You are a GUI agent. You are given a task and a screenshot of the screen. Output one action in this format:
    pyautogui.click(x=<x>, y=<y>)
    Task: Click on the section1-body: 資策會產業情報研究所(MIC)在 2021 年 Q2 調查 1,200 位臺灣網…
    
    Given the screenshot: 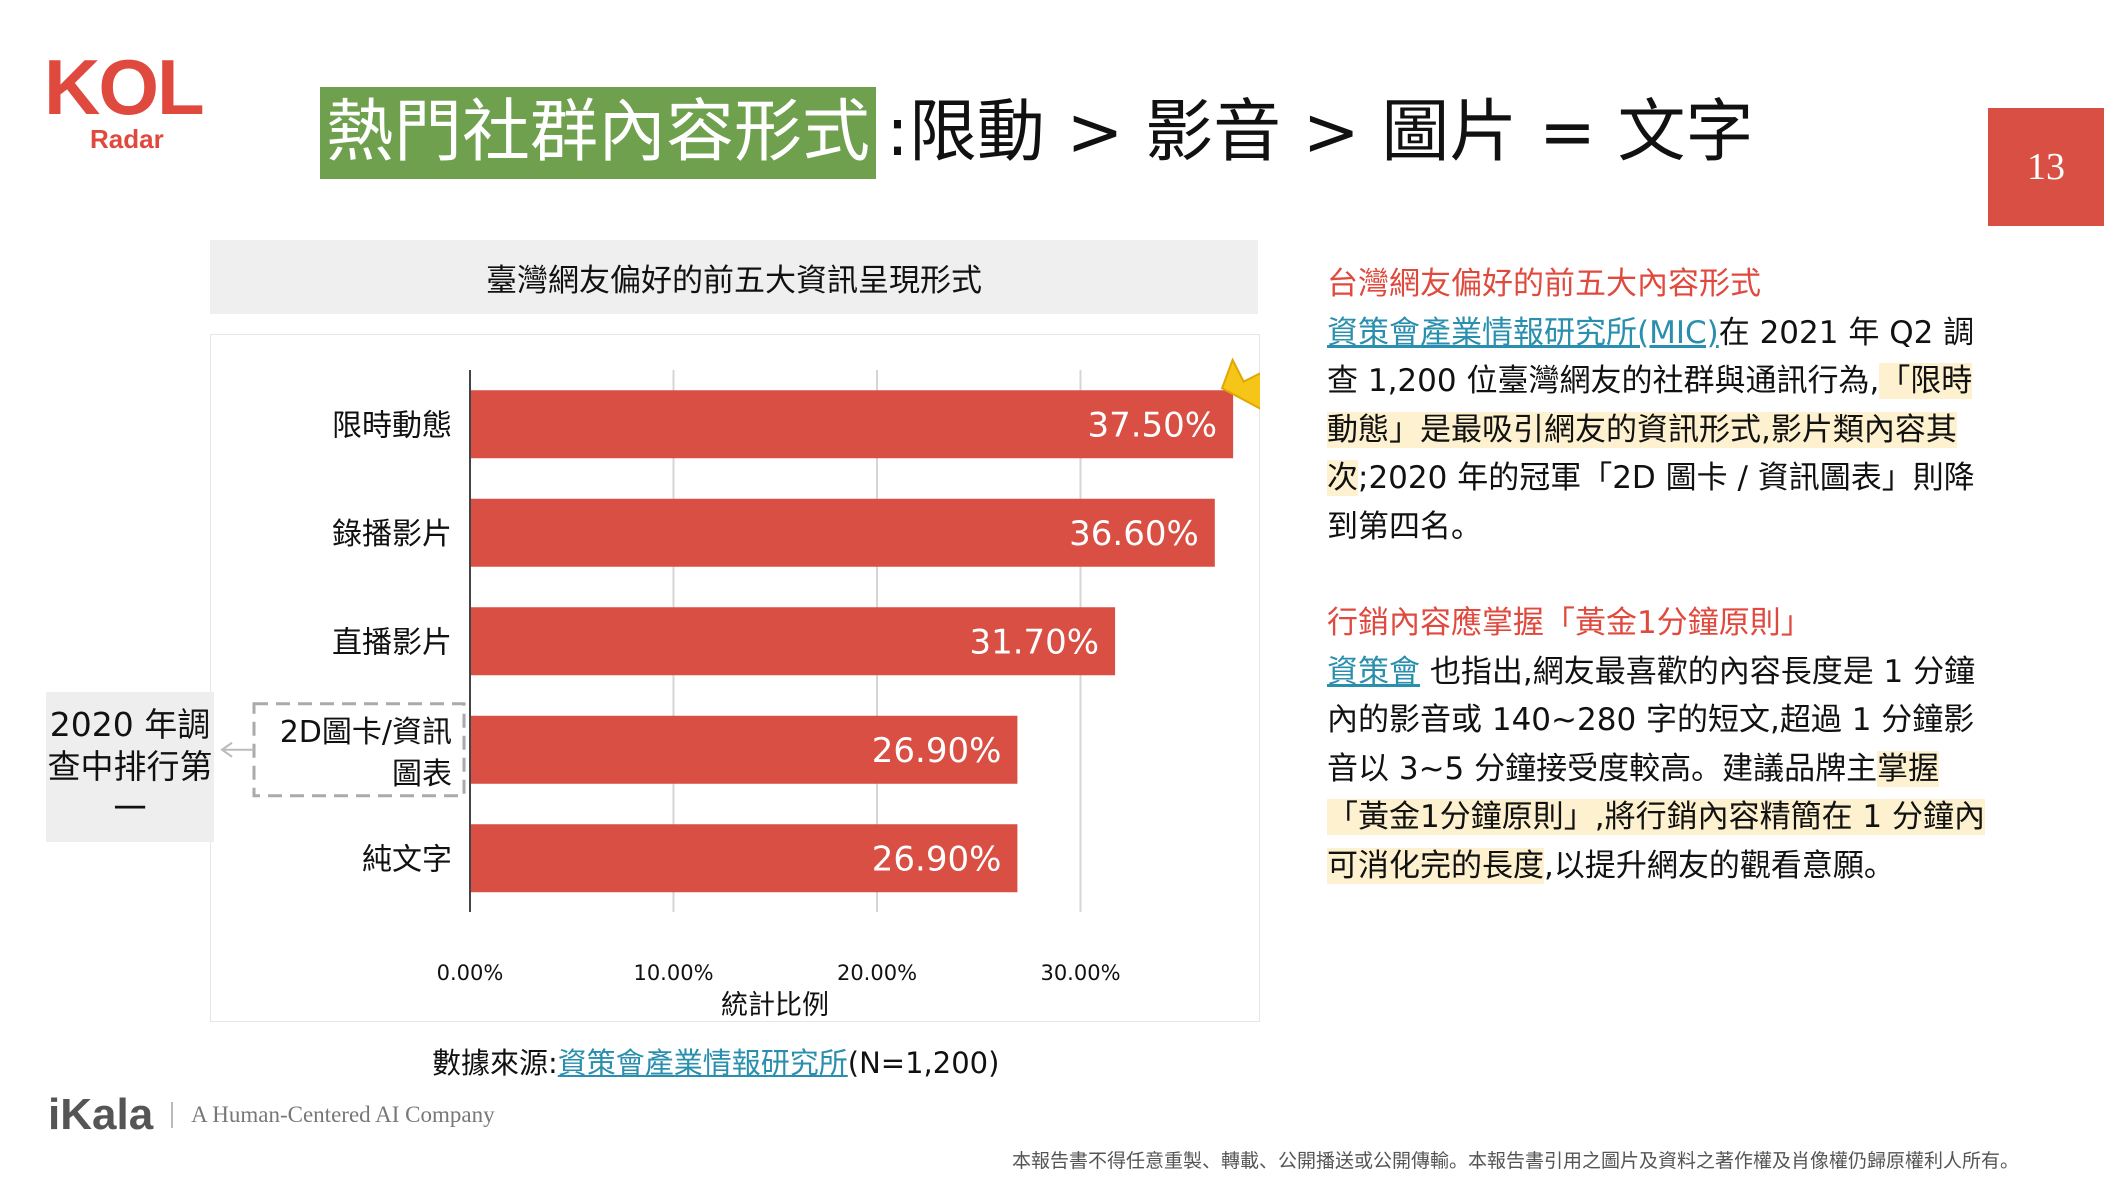 What is the action you would take?
    pyautogui.click(x=1657, y=430)
    